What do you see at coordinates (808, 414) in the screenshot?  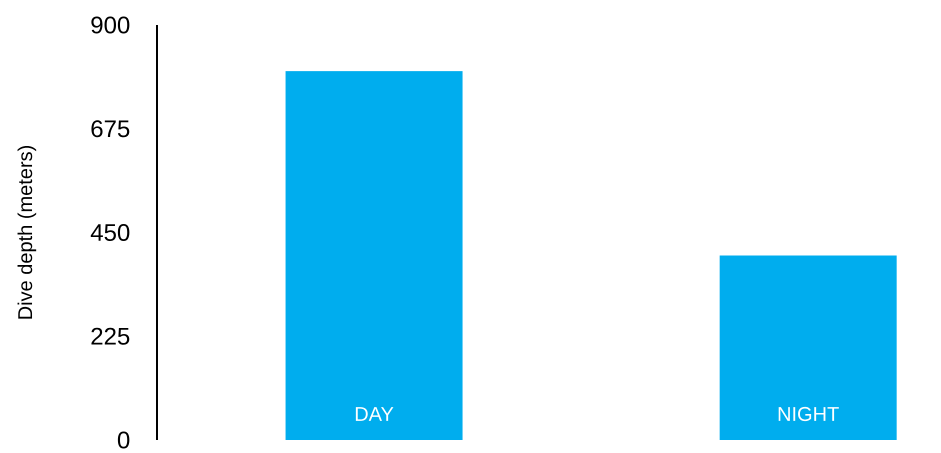 I see `x-tick-label: NIGHT` at bounding box center [808, 414].